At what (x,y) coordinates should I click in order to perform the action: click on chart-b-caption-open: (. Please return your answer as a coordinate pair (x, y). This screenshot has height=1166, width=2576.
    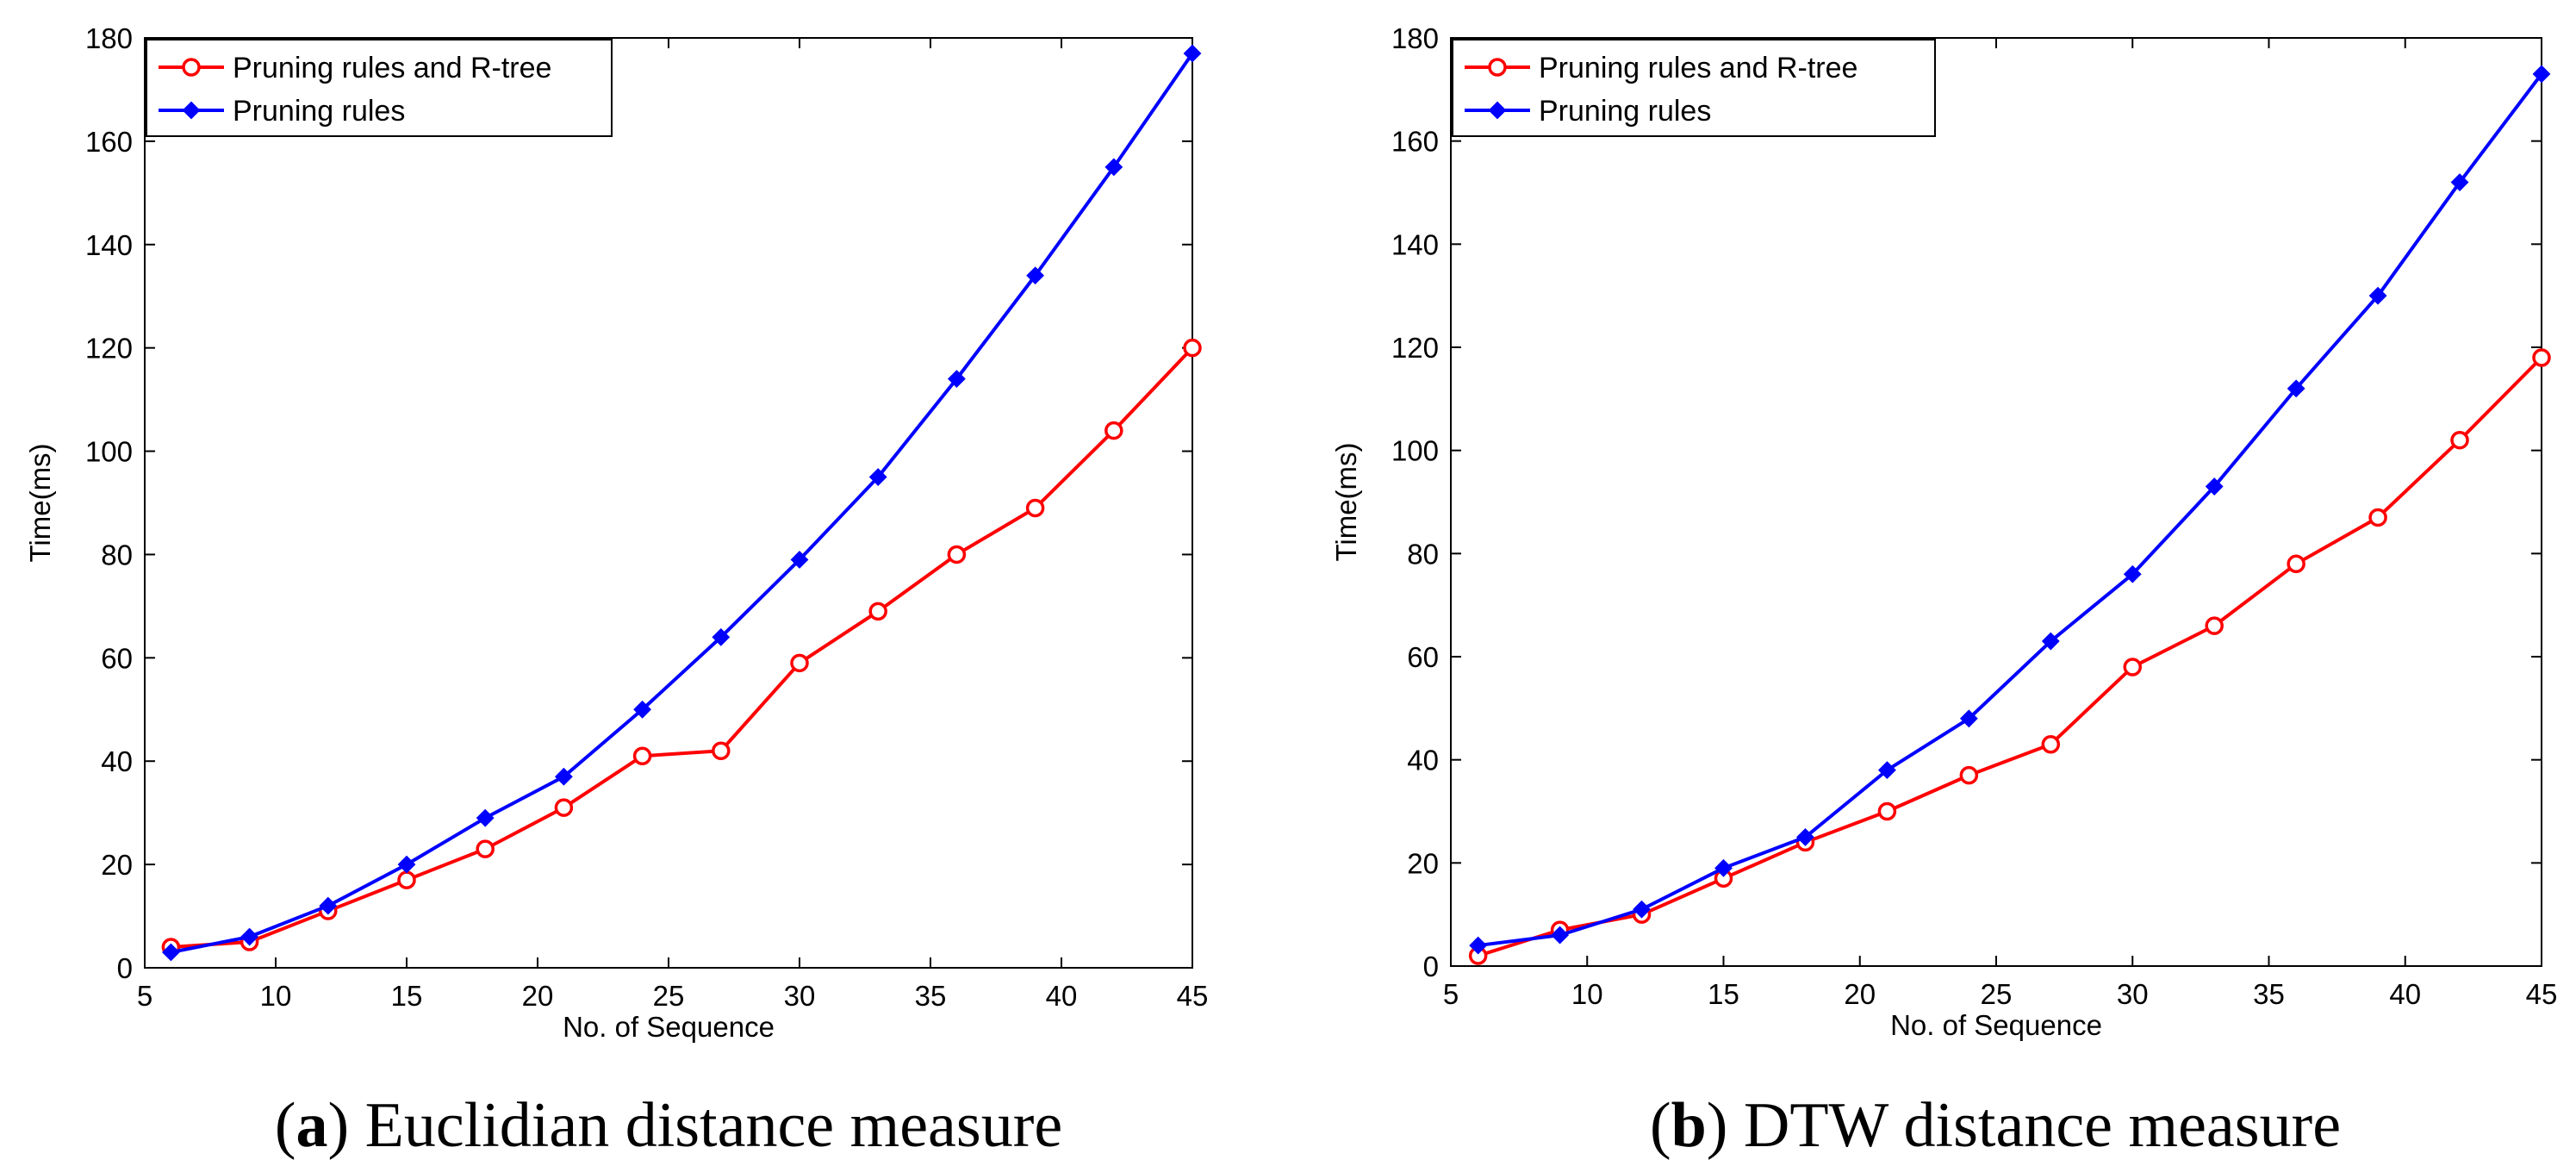
    Looking at the image, I should click on (1661, 1125).